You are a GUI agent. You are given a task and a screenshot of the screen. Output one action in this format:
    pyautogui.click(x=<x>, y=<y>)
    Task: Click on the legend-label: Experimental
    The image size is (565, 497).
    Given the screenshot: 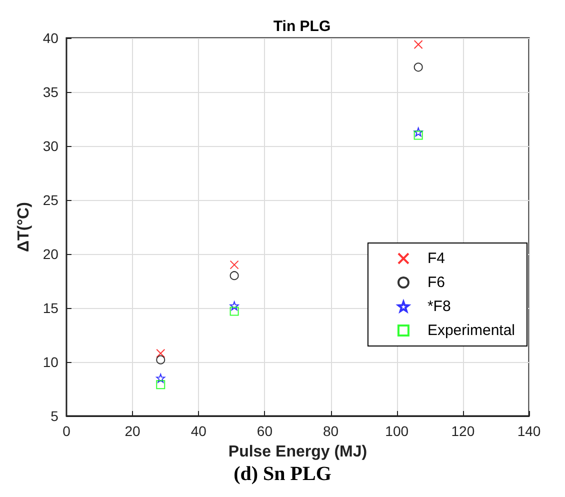 What is the action you would take?
    pyautogui.click(x=471, y=330)
    